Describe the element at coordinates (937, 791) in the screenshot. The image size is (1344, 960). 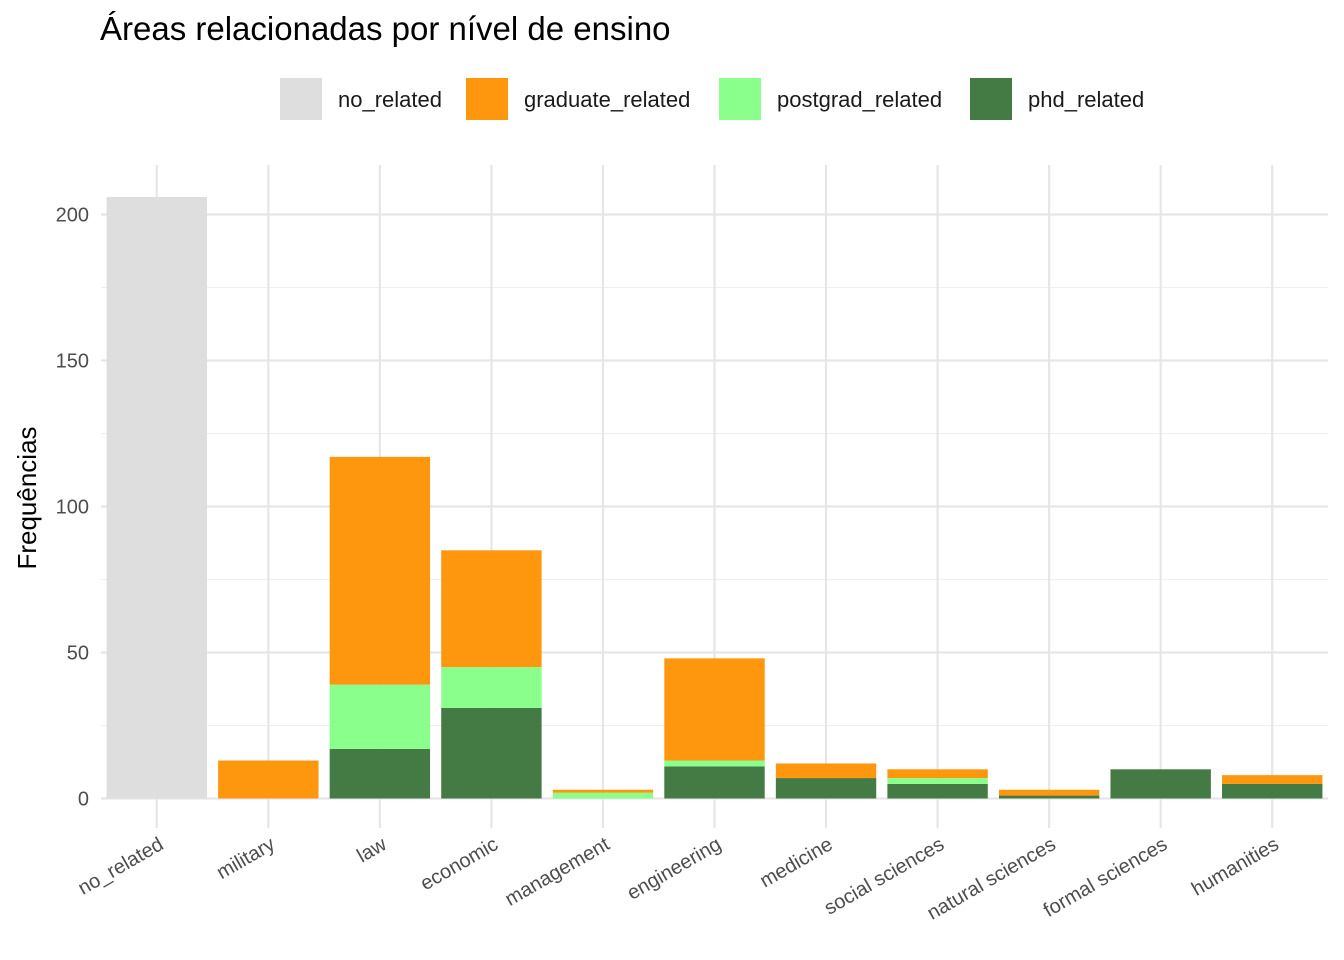
I see `bar-phd_related-social-sciences` at that location.